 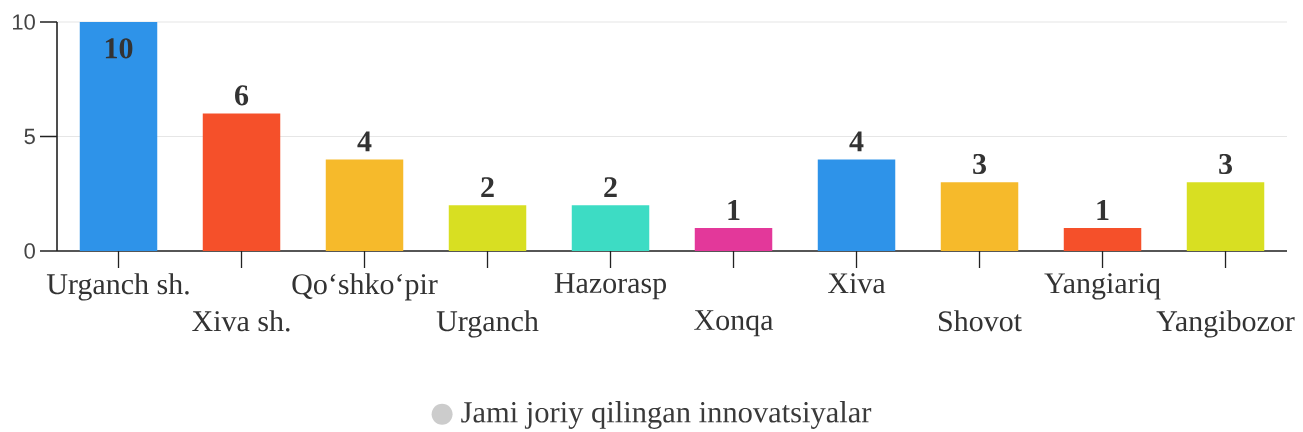 What do you see at coordinates (365, 287) in the screenshot?
I see `x-tick-label: Qo‘shko‘pir` at bounding box center [365, 287].